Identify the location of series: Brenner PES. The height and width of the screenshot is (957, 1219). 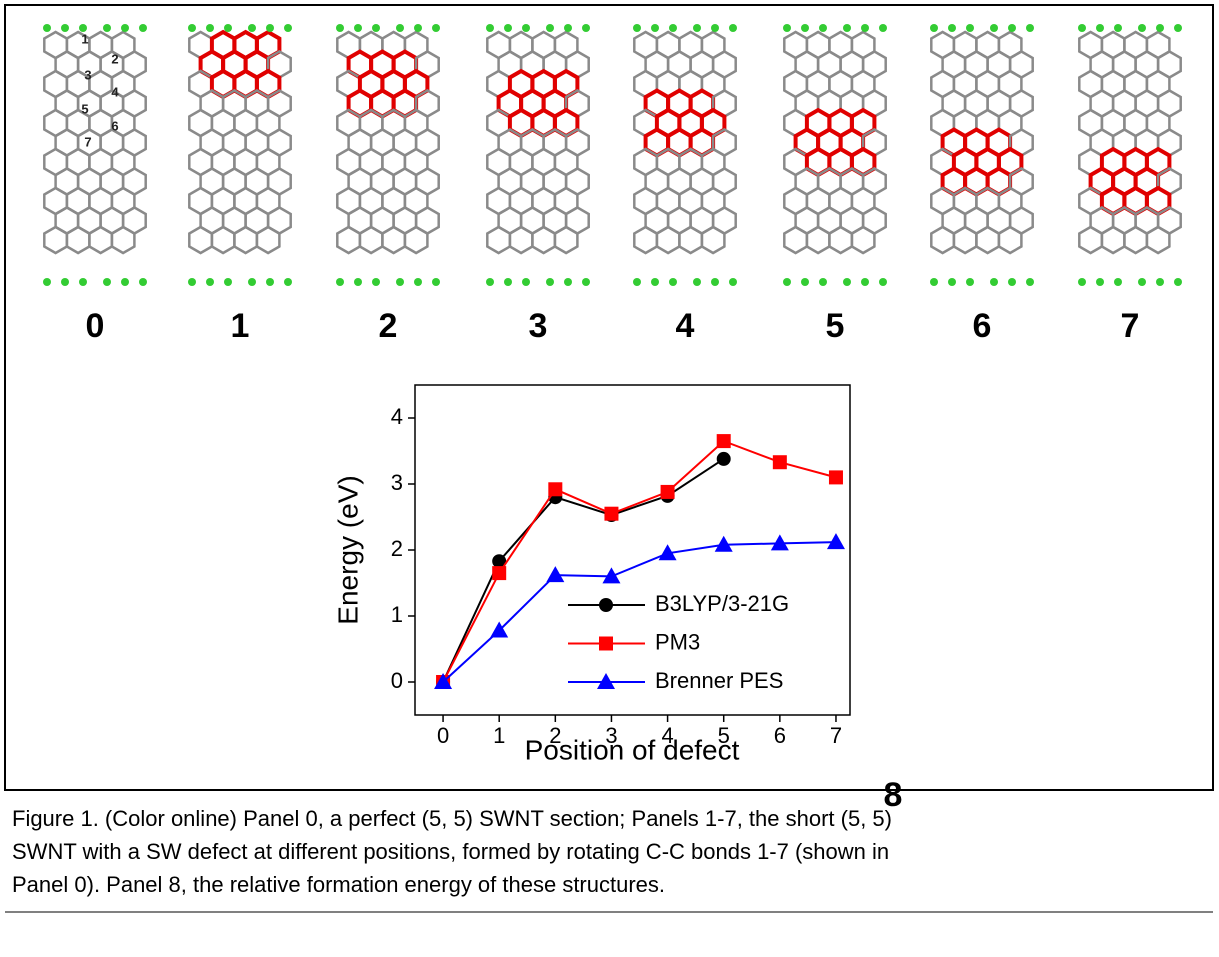
(639, 613).